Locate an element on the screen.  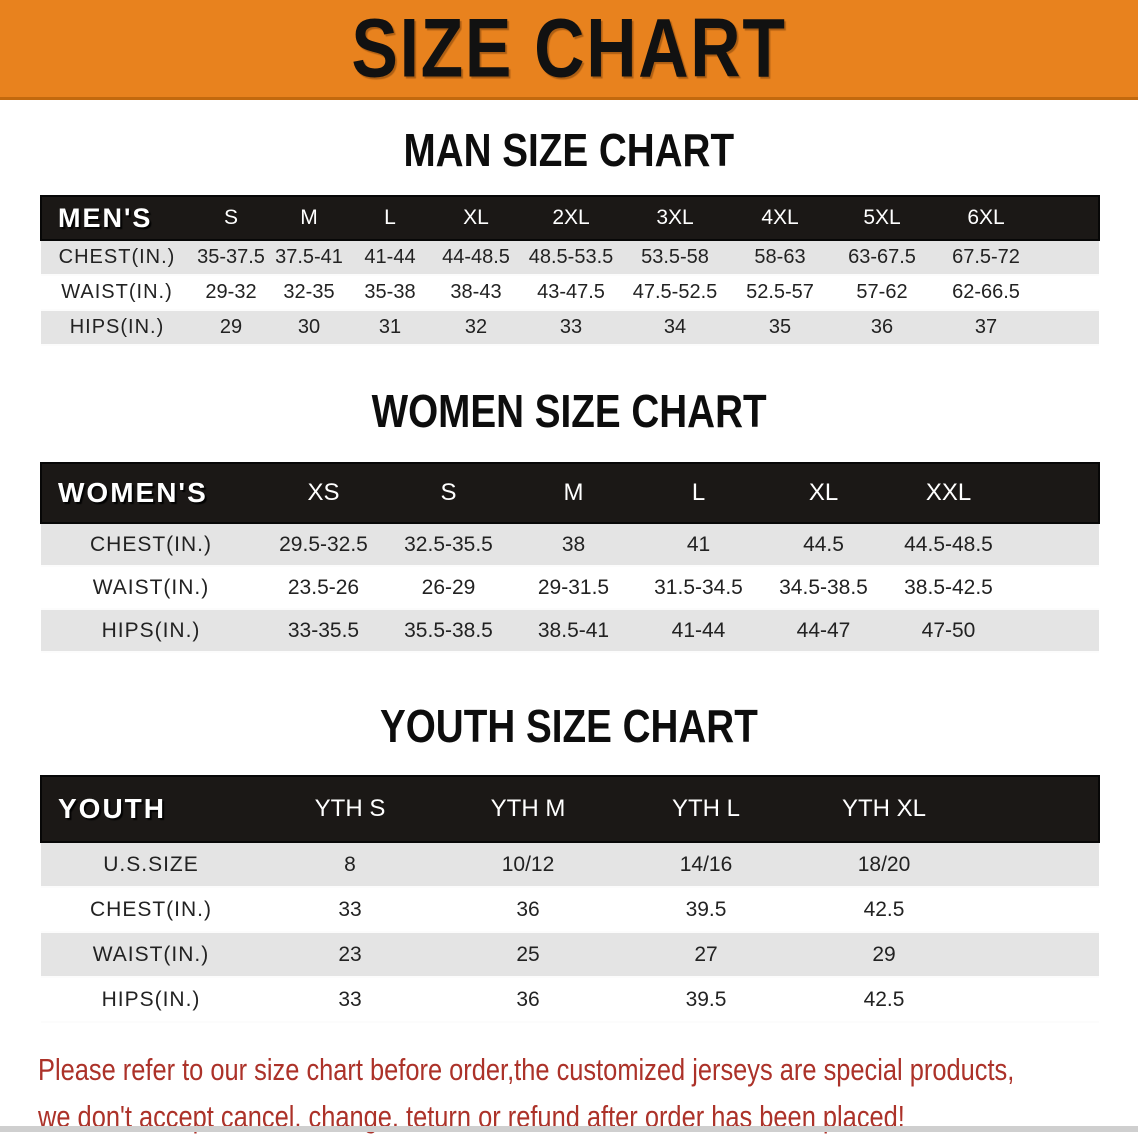
size-cell: 25 is located at coordinates (528, 954).